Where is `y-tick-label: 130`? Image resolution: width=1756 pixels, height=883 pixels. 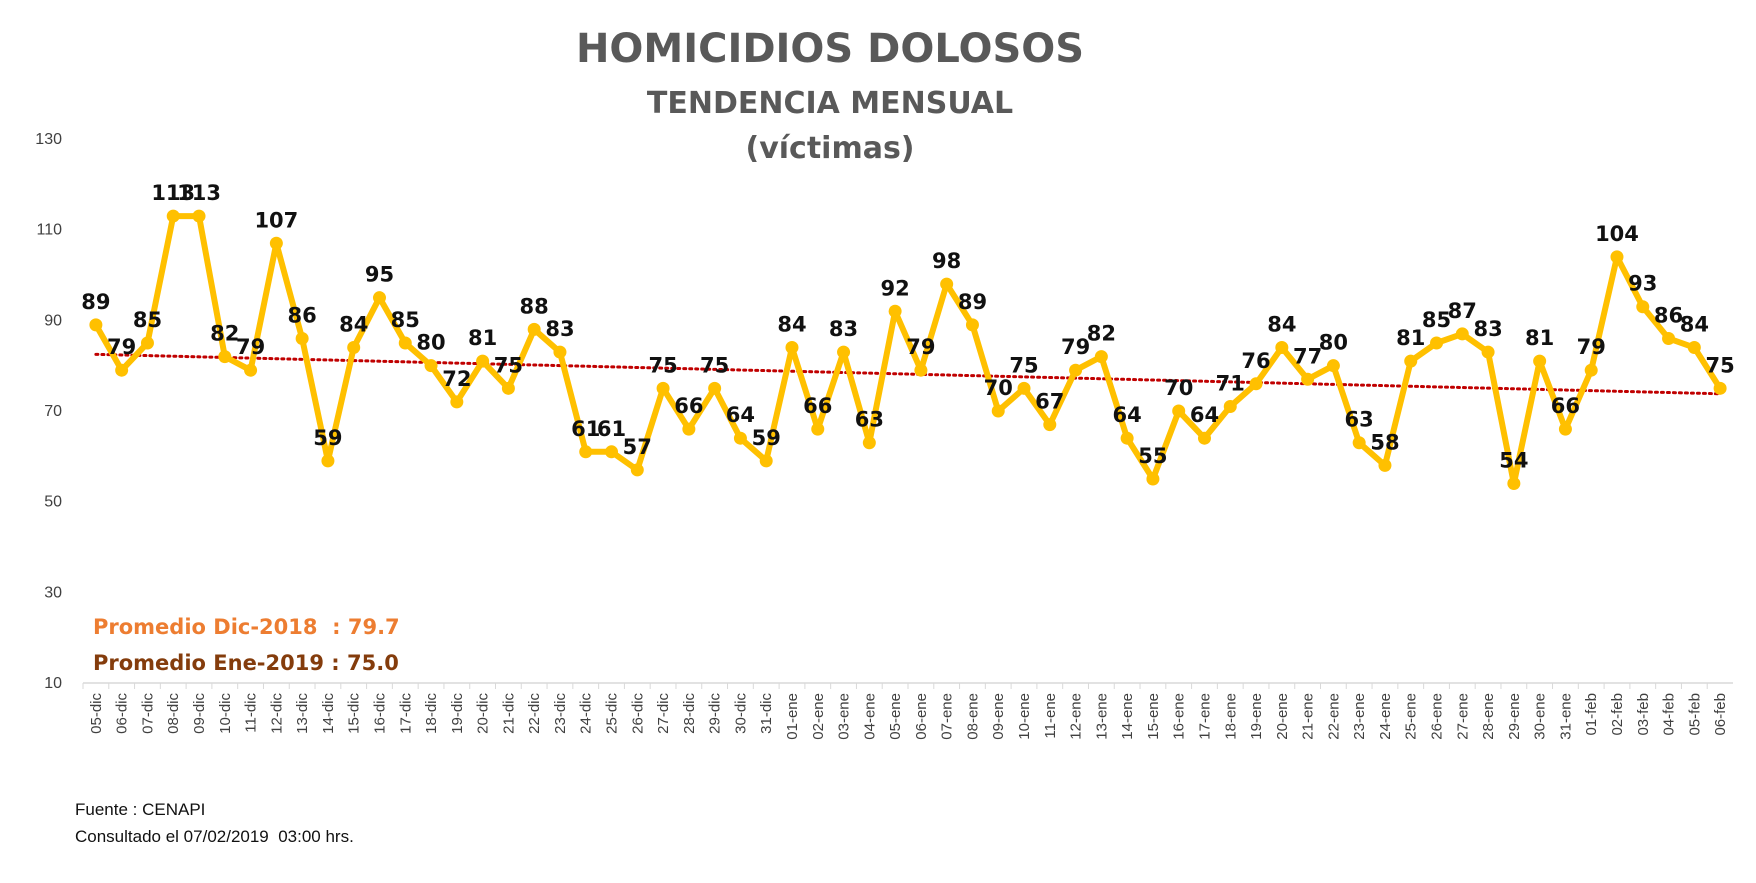 y-tick-label: 130 is located at coordinates (48, 139).